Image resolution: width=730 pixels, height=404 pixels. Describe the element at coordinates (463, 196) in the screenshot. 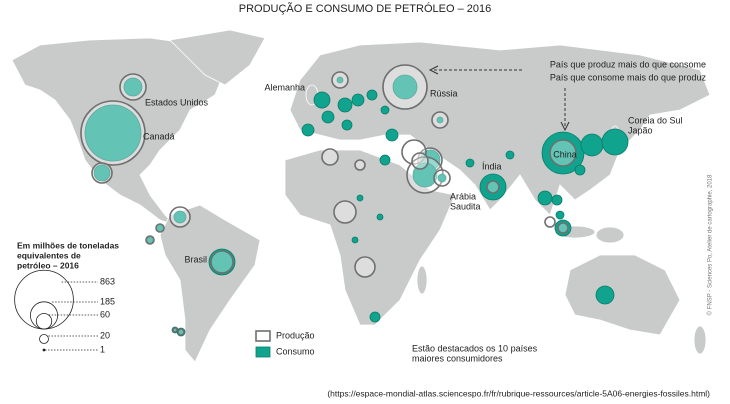

I see `country-label: Arábia` at that location.